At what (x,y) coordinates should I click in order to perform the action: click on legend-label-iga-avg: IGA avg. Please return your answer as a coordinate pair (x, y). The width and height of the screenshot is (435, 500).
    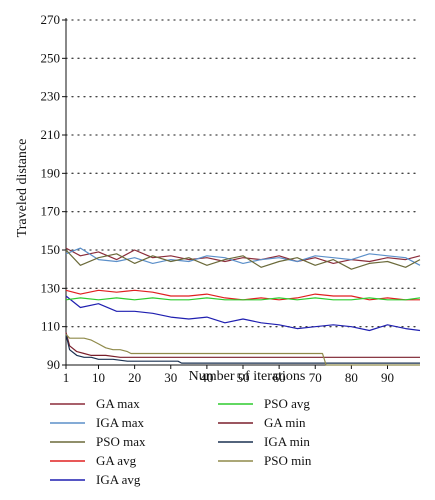
    Looking at the image, I should click on (118, 479).